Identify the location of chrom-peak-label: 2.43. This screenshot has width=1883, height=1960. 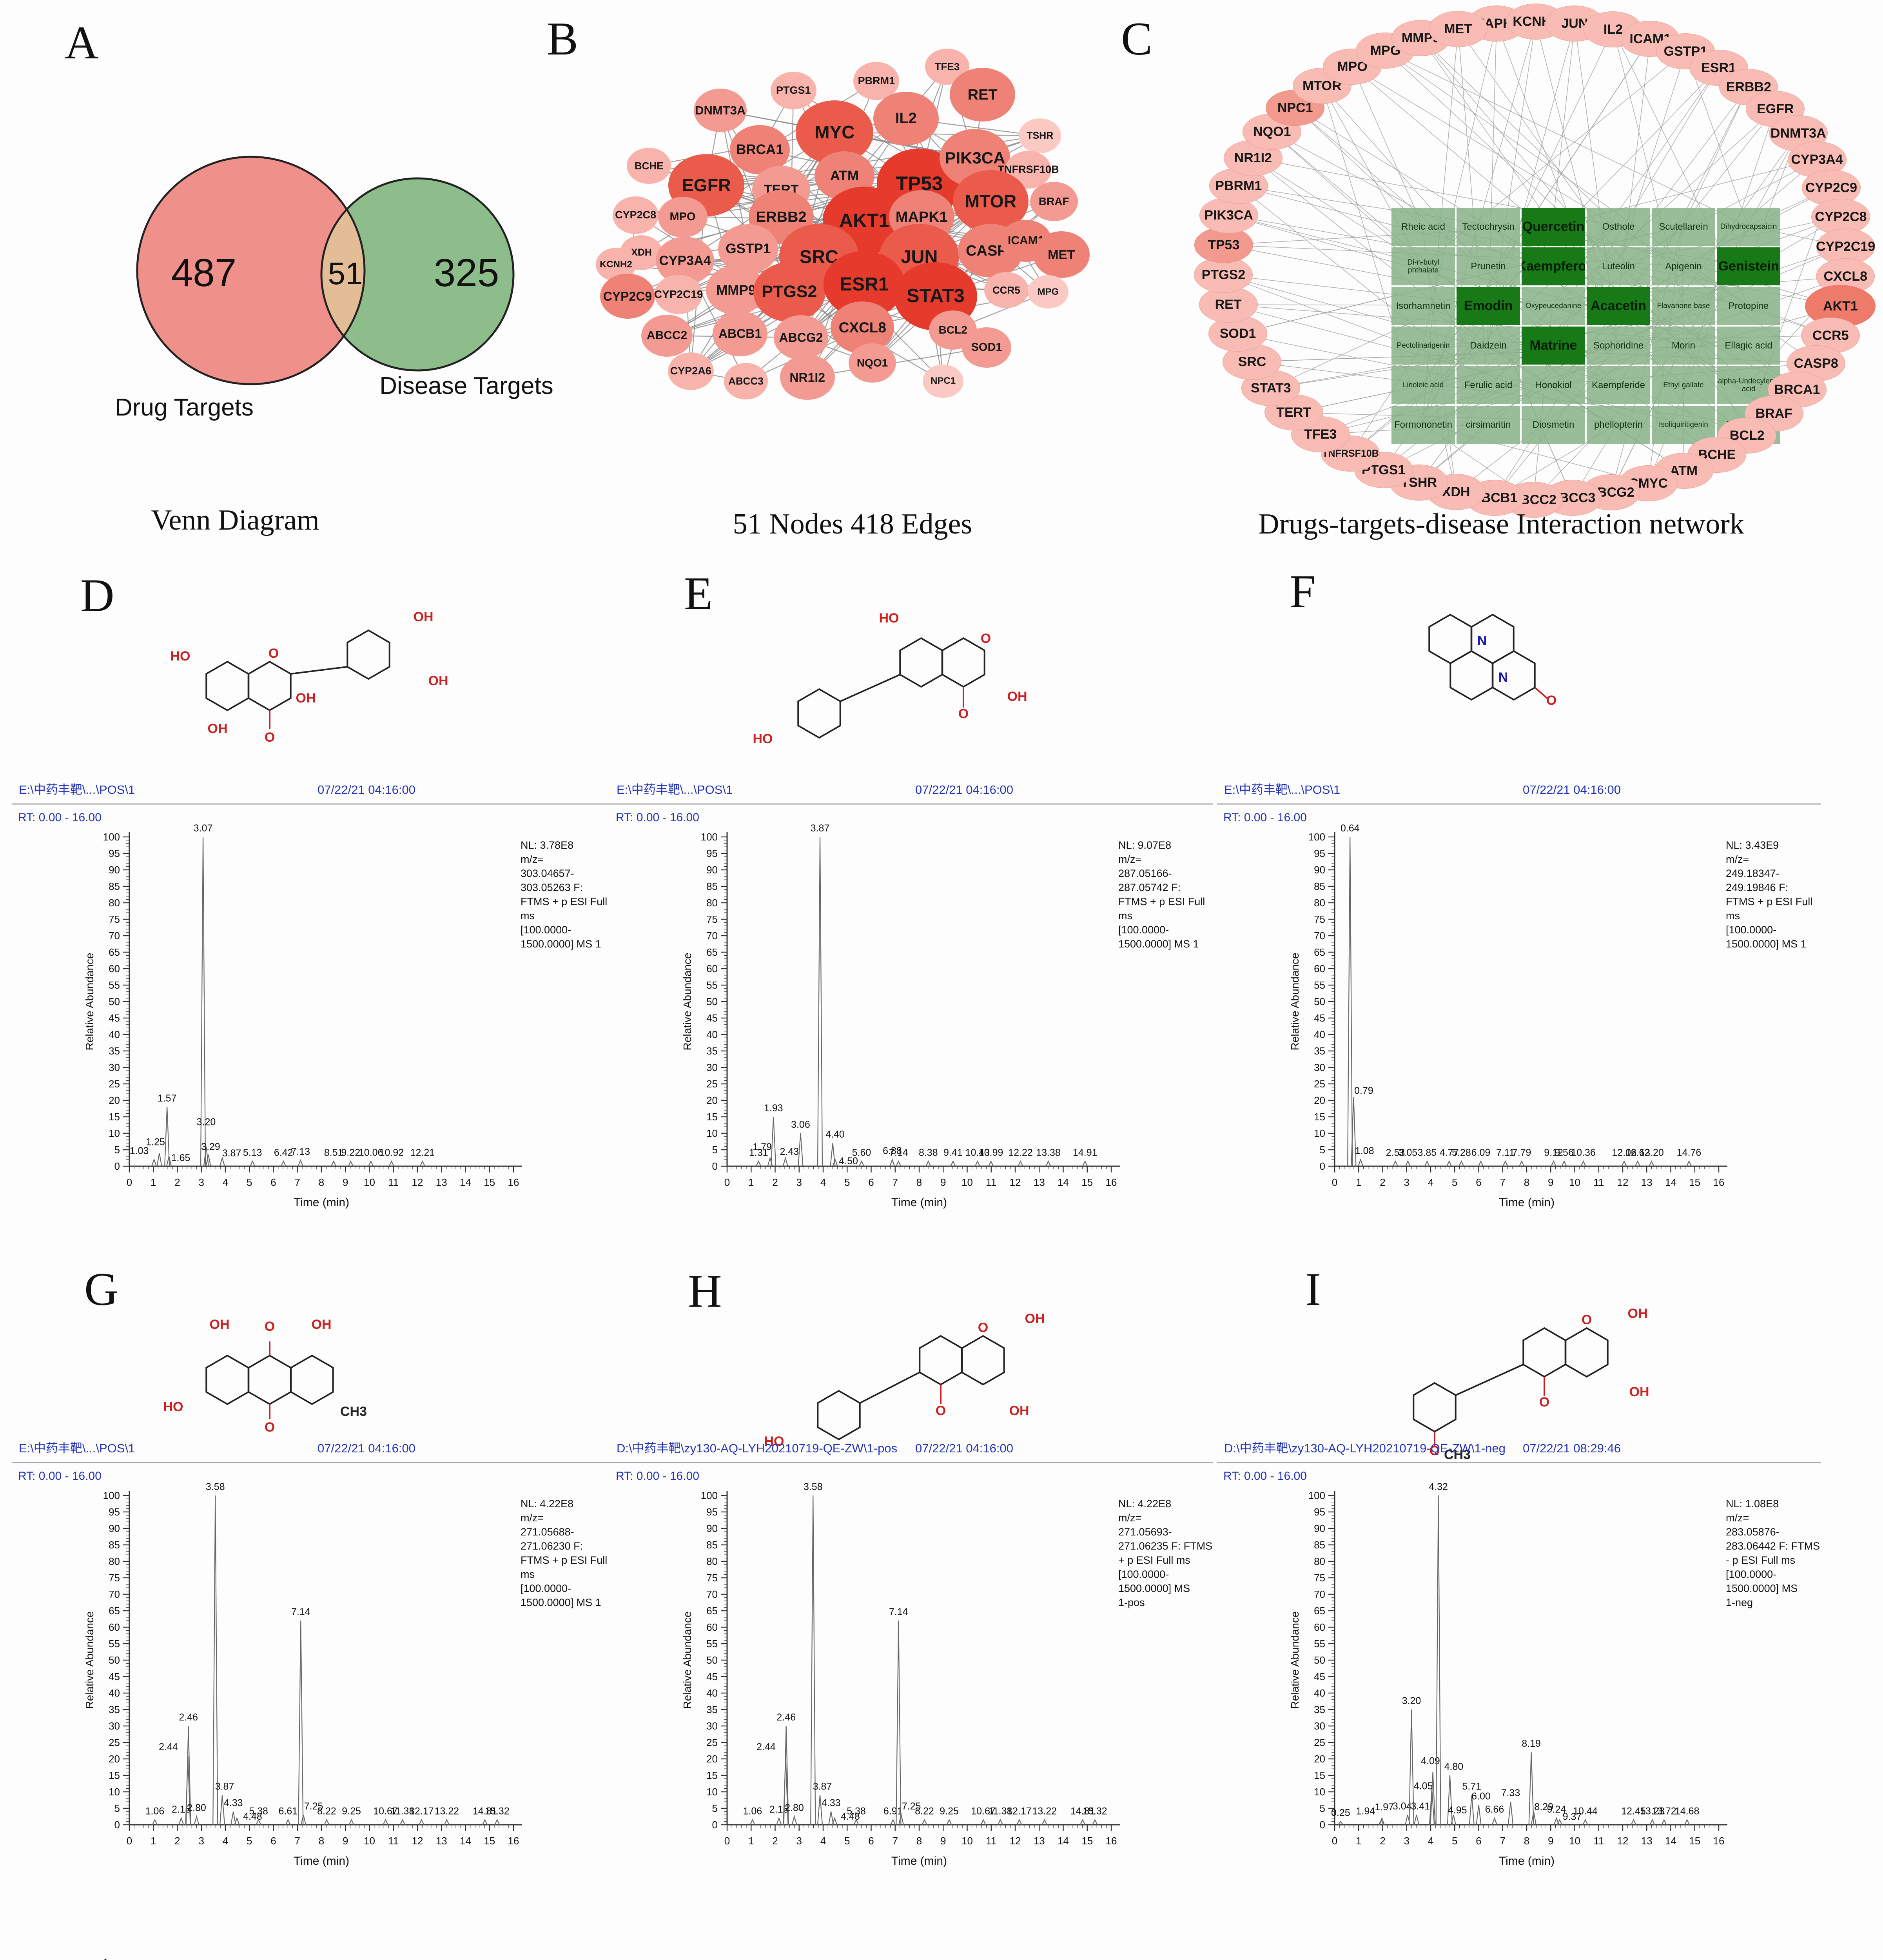
(789, 1151).